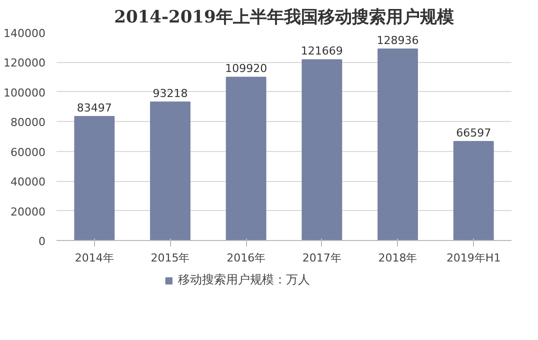  I want to click on data-label: 93218, so click(170, 93).